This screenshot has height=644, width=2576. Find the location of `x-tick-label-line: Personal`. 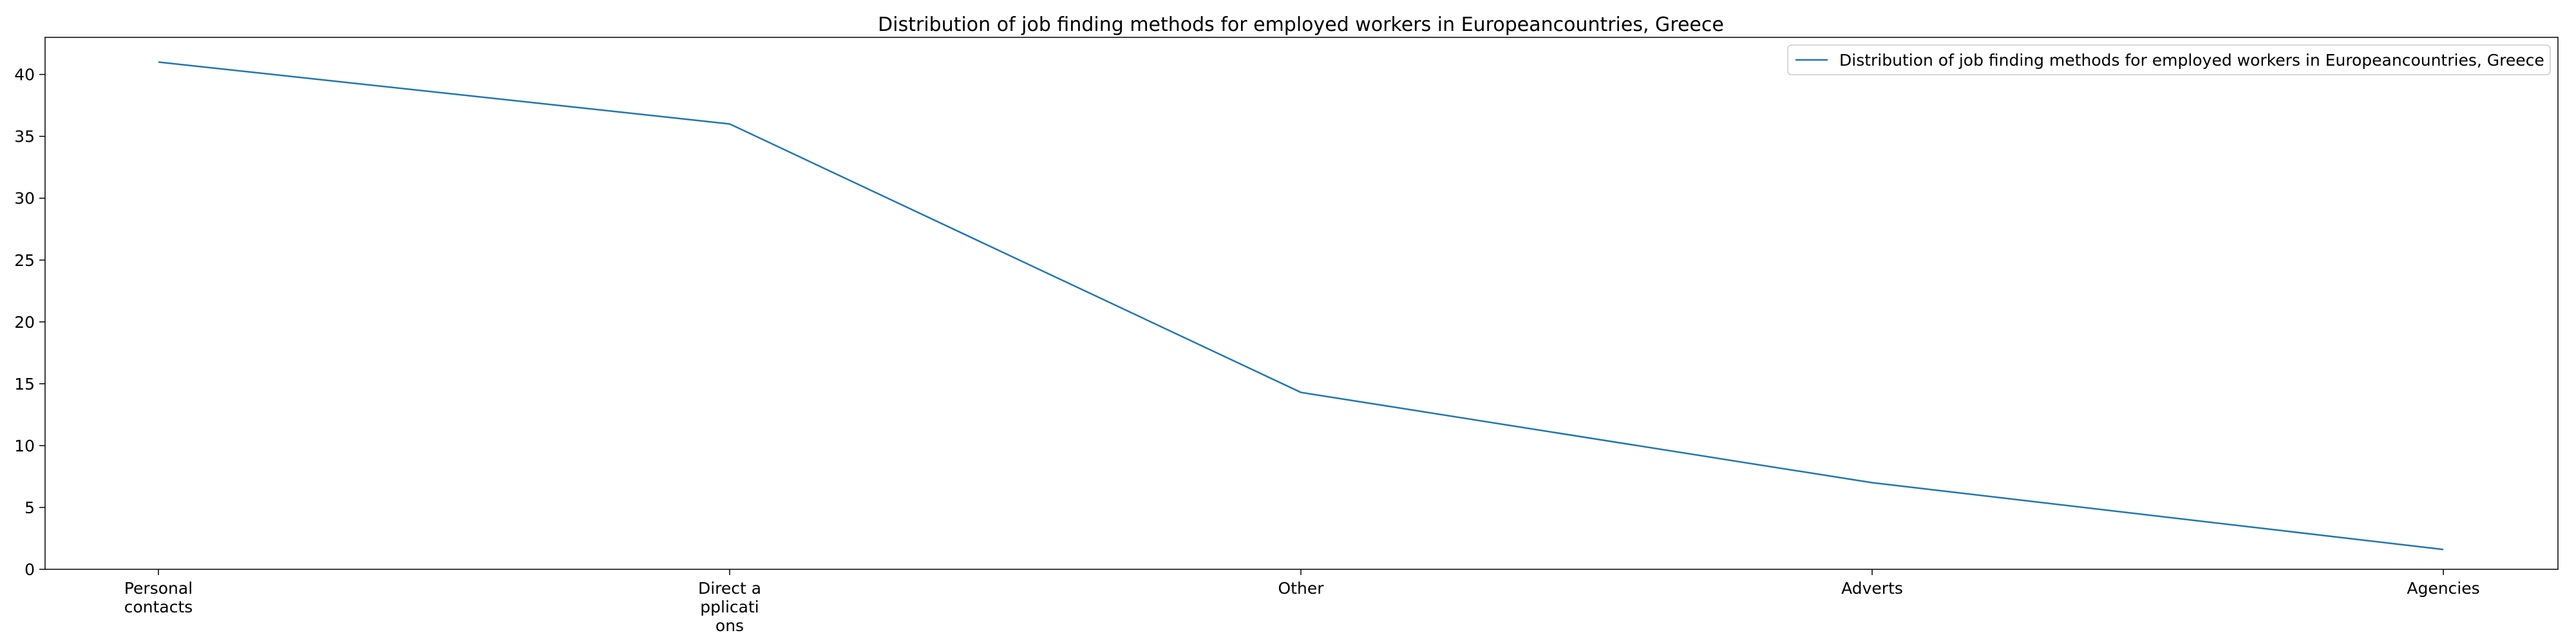

x-tick-label-line: Personal is located at coordinates (159, 588).